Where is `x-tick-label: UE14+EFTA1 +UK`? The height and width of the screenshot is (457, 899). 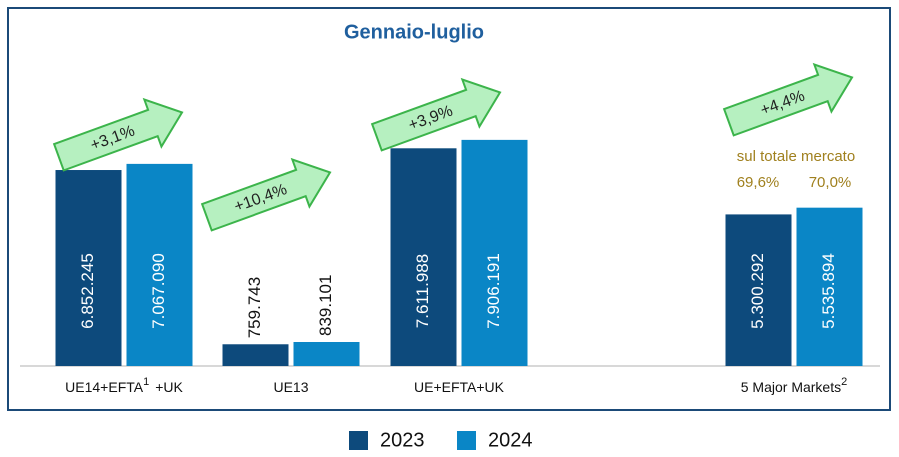
x-tick-label: UE14+EFTA1 +UK is located at coordinates (124, 385).